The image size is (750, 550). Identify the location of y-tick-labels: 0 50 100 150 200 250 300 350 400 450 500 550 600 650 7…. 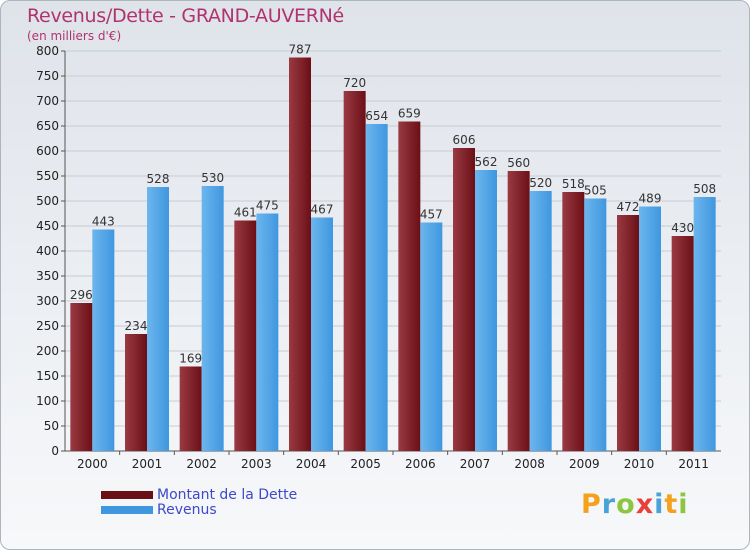
(47, 251).